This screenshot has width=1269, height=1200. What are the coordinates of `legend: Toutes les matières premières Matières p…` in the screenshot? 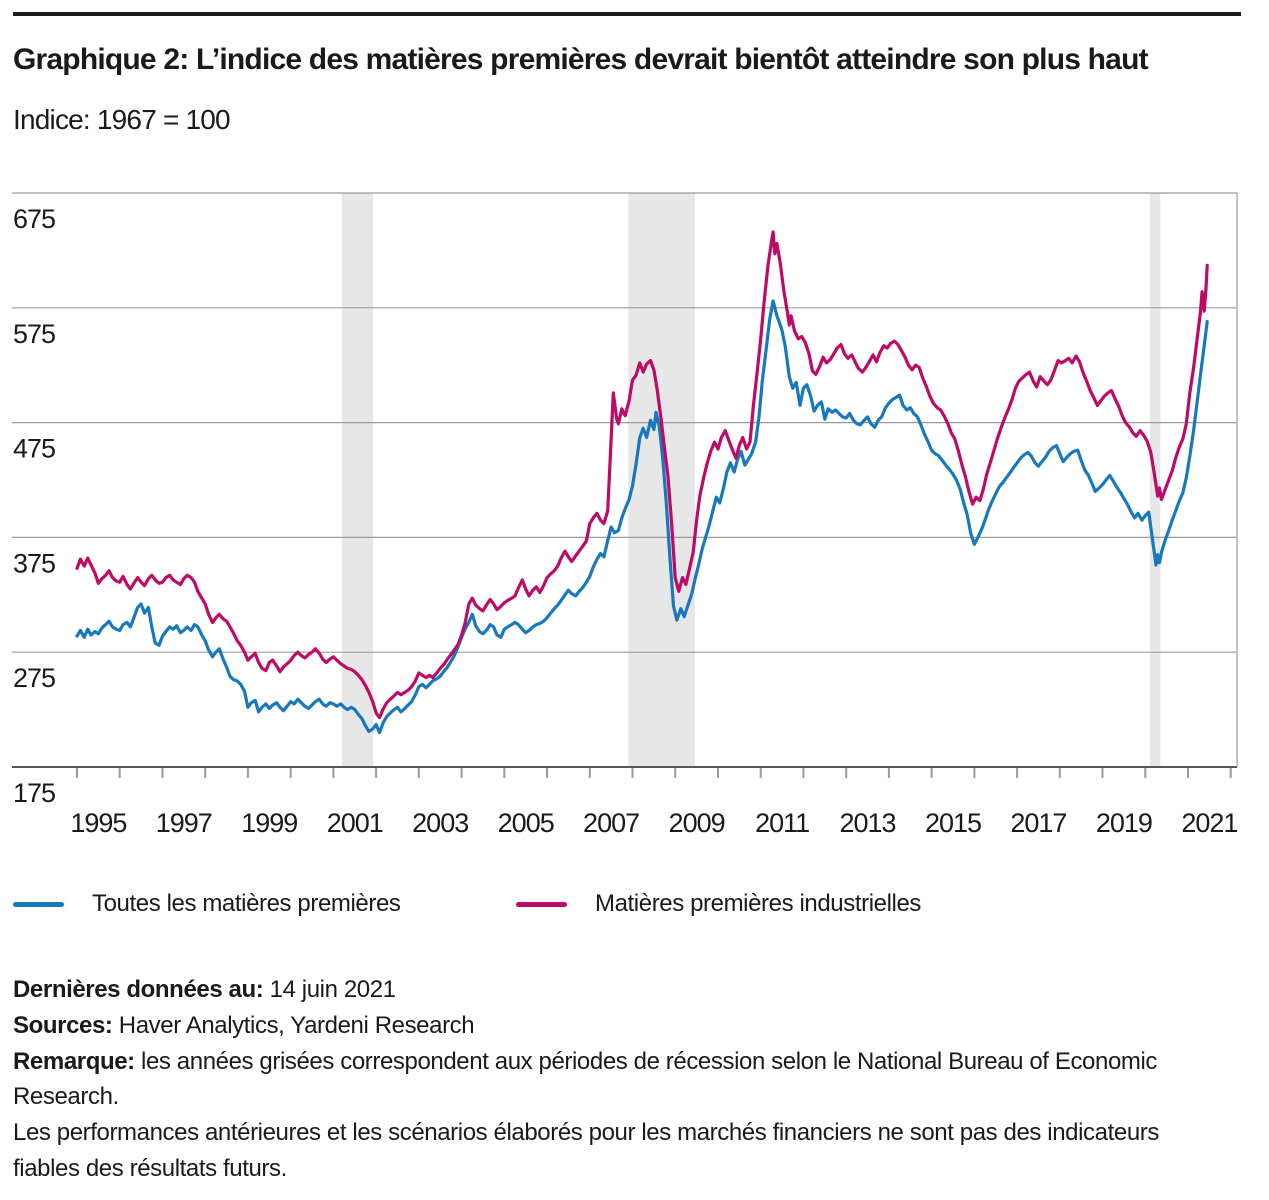 It's located at (634, 904).